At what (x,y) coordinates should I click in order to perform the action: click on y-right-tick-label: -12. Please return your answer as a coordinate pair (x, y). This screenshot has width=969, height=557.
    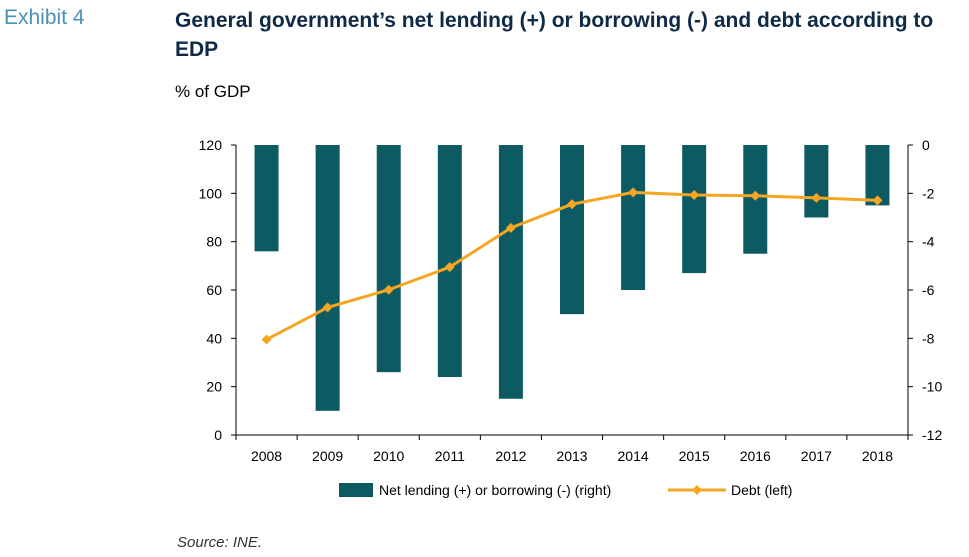
    Looking at the image, I should click on (932, 435).